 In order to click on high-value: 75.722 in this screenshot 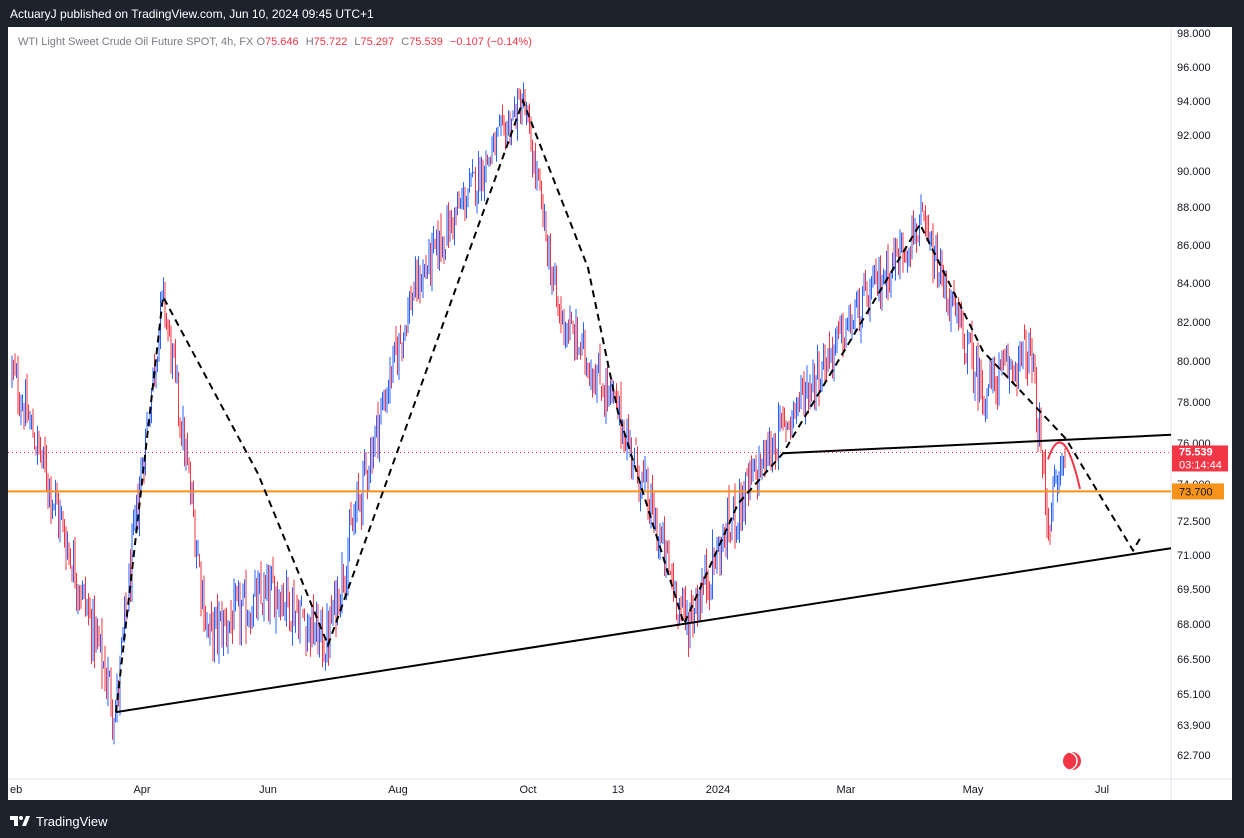, I will do `click(330, 42)`.